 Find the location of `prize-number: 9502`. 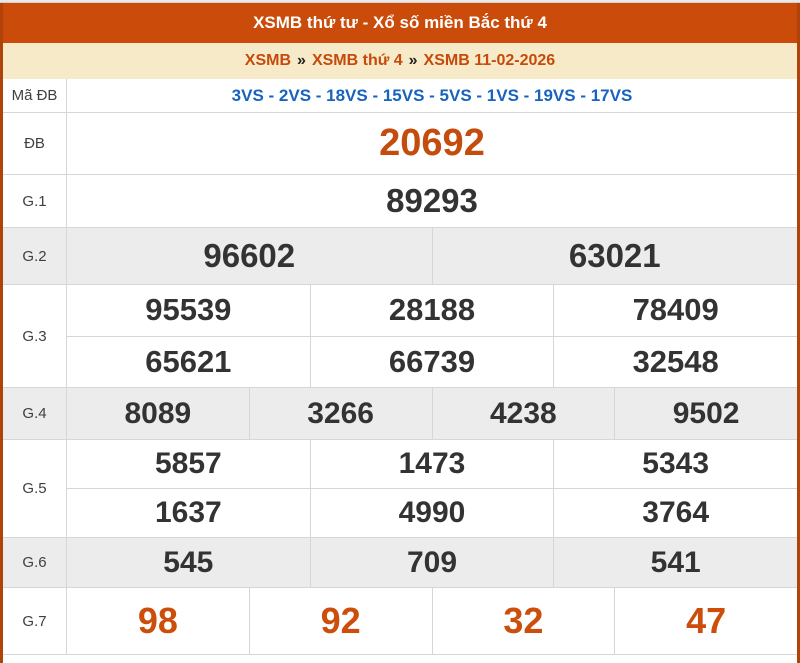

prize-number: 9502 is located at coordinates (706, 413).